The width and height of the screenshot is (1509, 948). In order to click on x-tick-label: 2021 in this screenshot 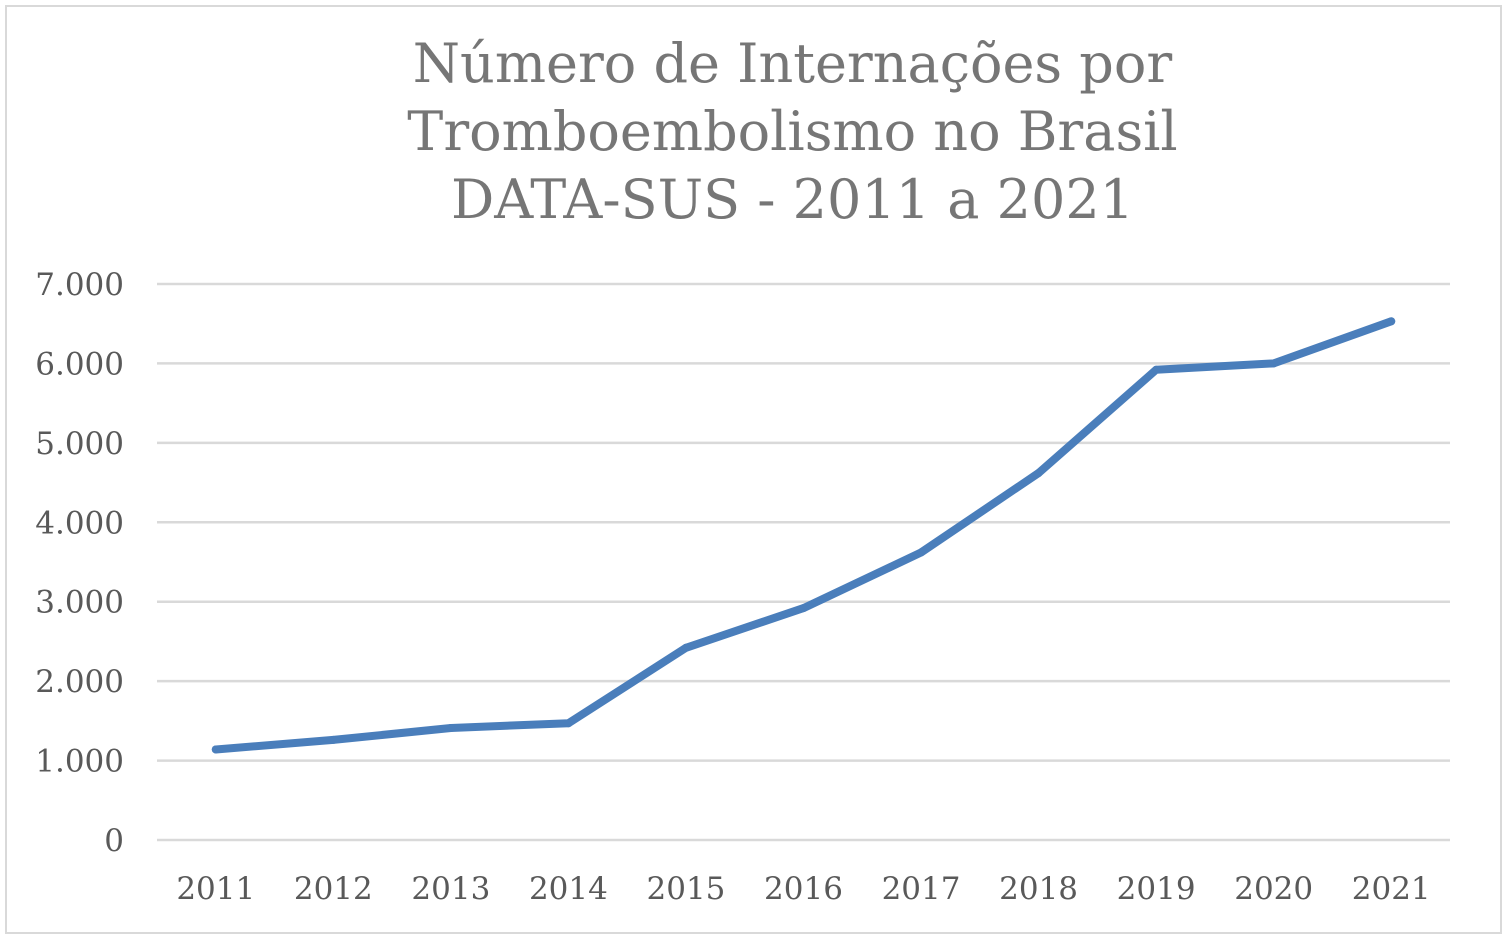, I will do `click(1391, 889)`.